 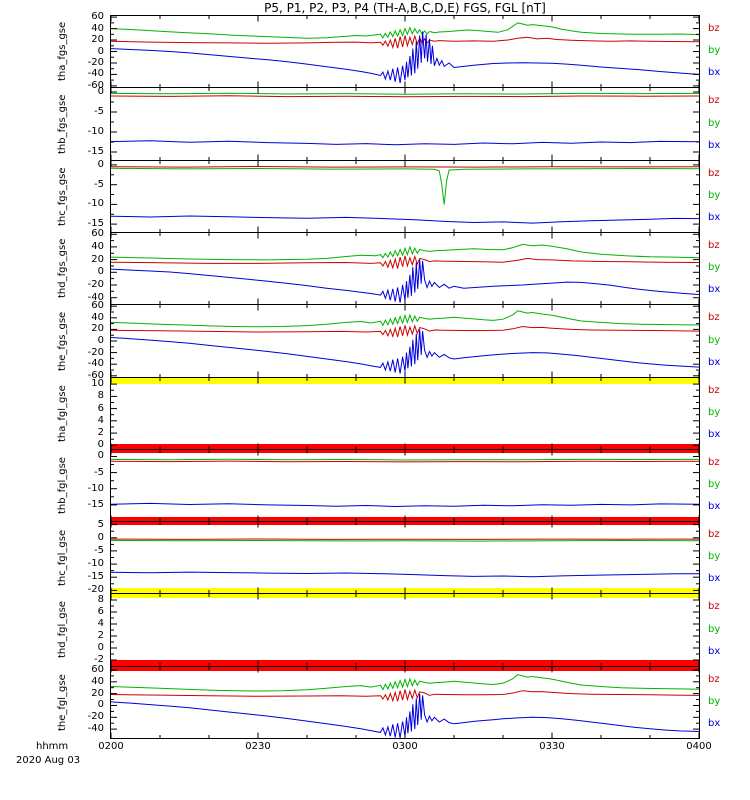 I want to click on x-tick-label: 0230, so click(x=258, y=746).